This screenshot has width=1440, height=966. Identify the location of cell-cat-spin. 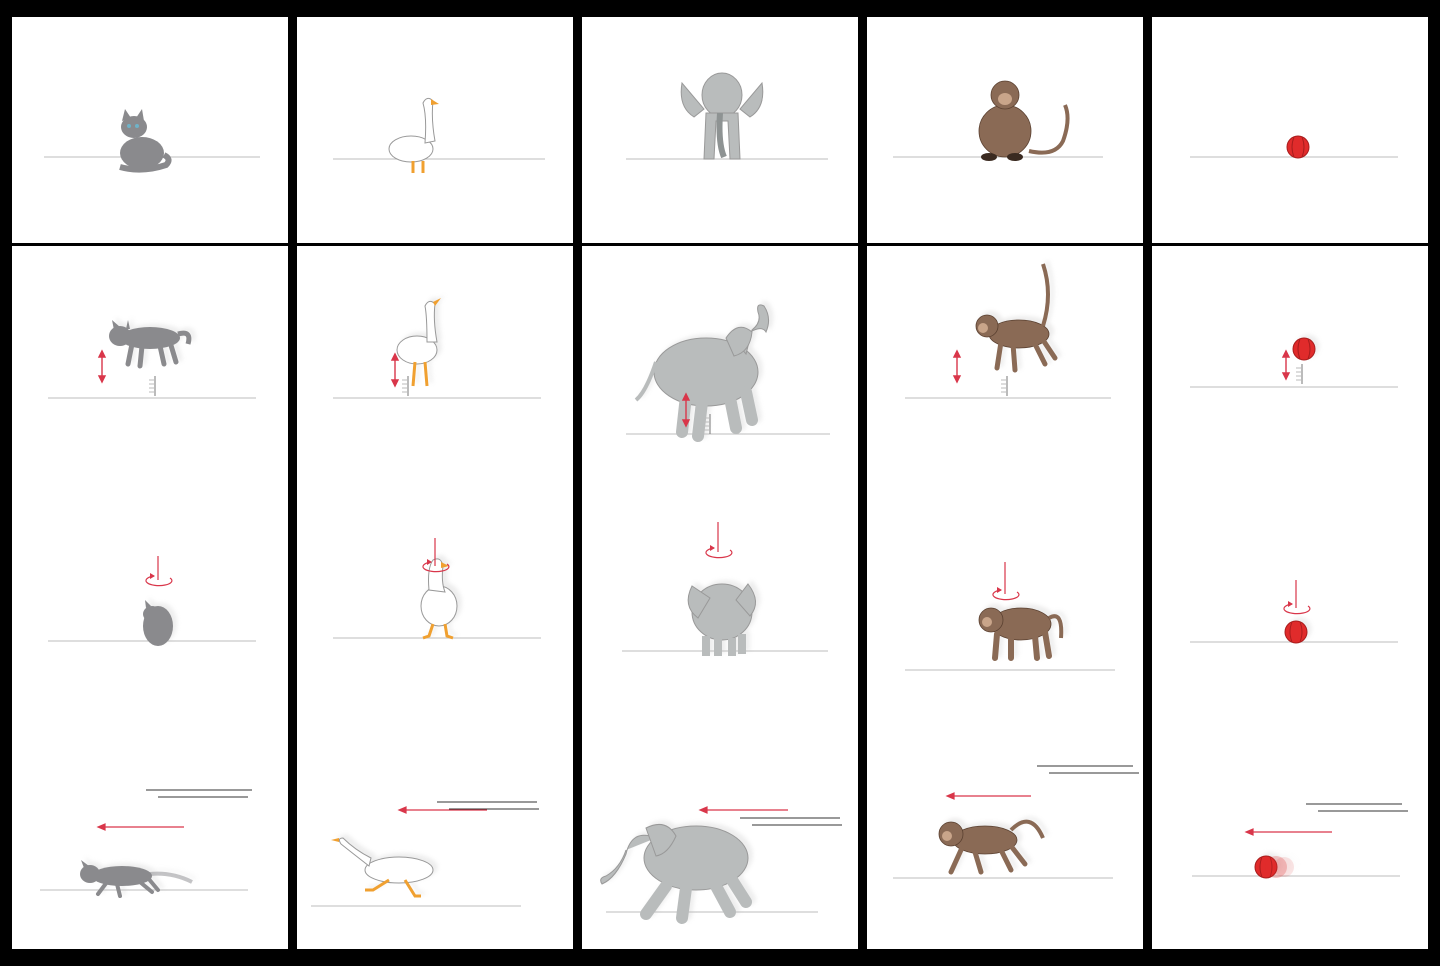
(150, 591).